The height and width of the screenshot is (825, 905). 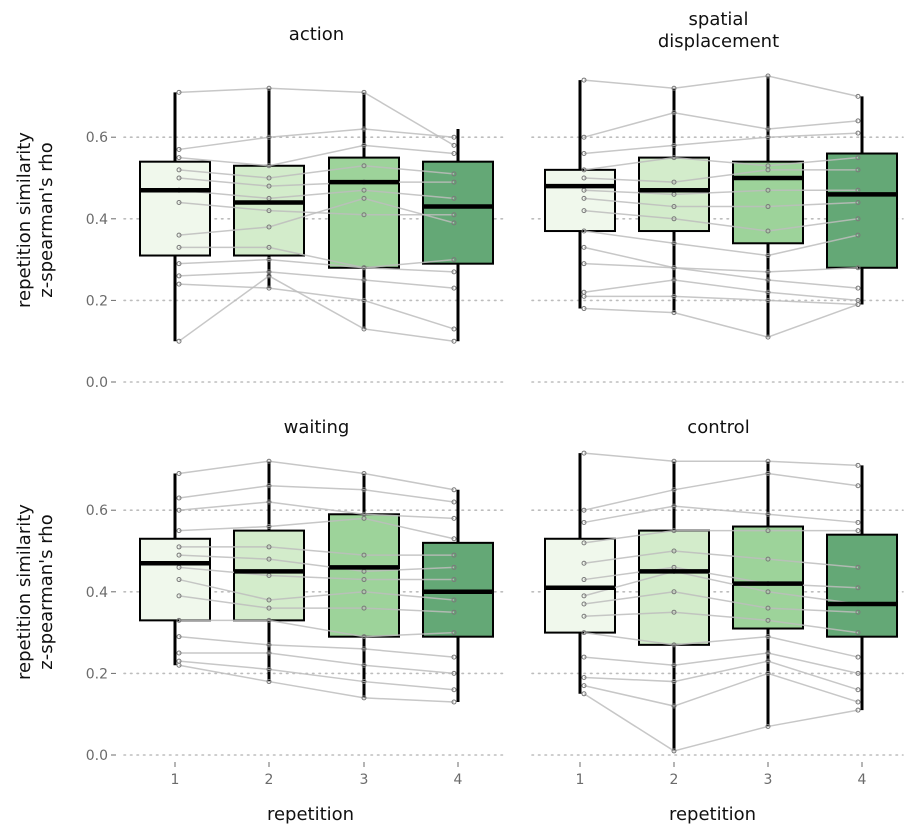 I want to click on x-tick-label: 3, so click(x=768, y=780).